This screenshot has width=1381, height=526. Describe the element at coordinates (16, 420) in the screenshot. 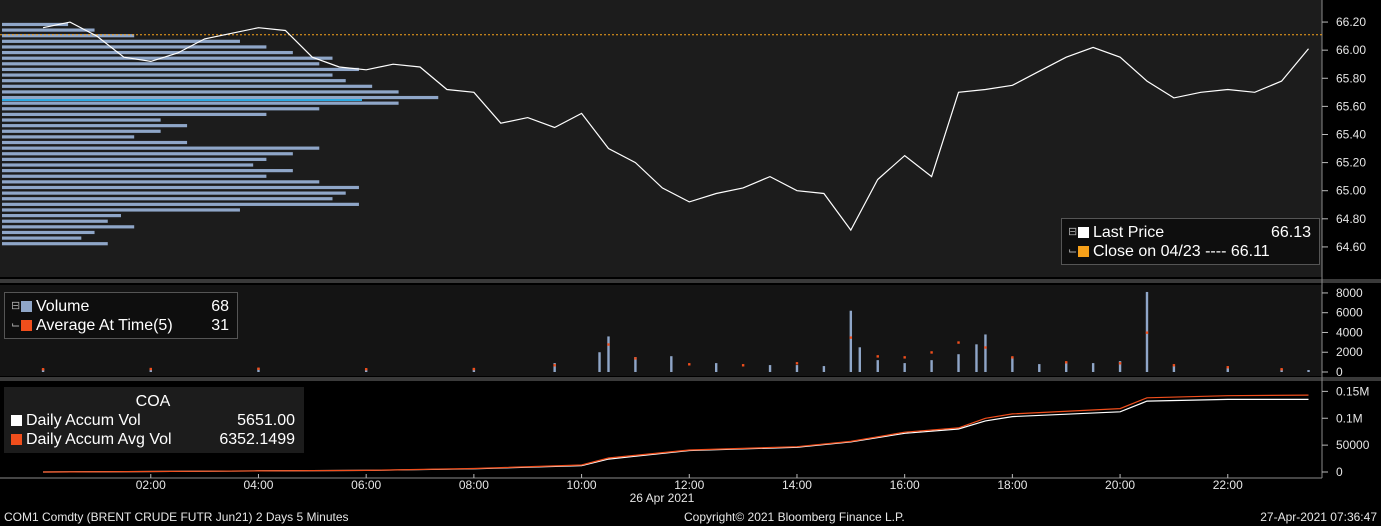

I see `accum-vol-swatch` at that location.